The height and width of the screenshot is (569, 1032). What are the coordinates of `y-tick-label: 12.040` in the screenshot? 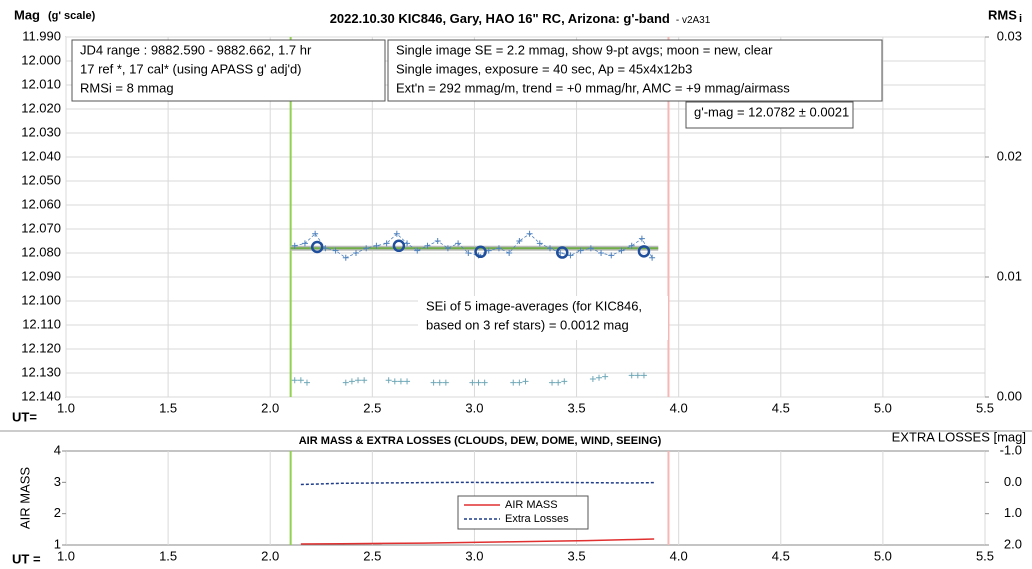 It's located at (41, 155).